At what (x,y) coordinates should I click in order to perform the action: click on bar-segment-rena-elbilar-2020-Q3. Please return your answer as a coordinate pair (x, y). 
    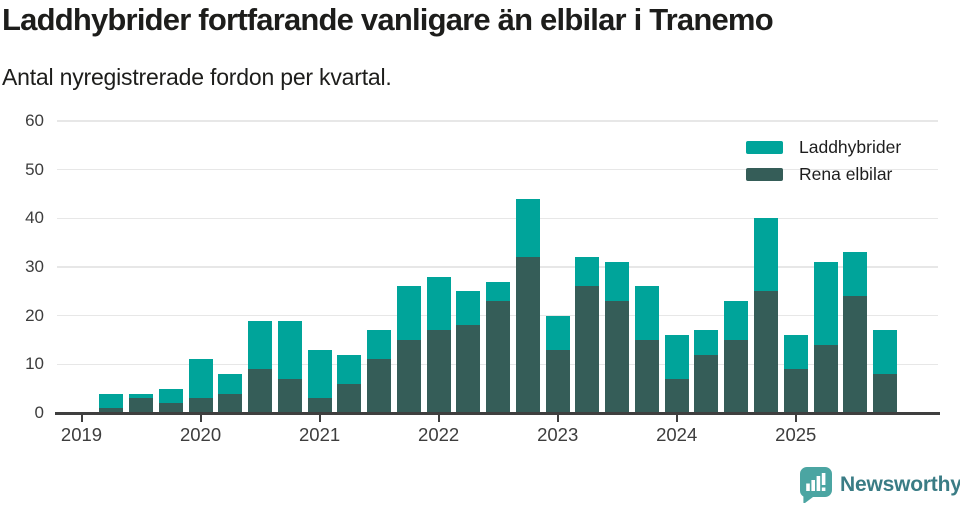
    Looking at the image, I should click on (260, 391).